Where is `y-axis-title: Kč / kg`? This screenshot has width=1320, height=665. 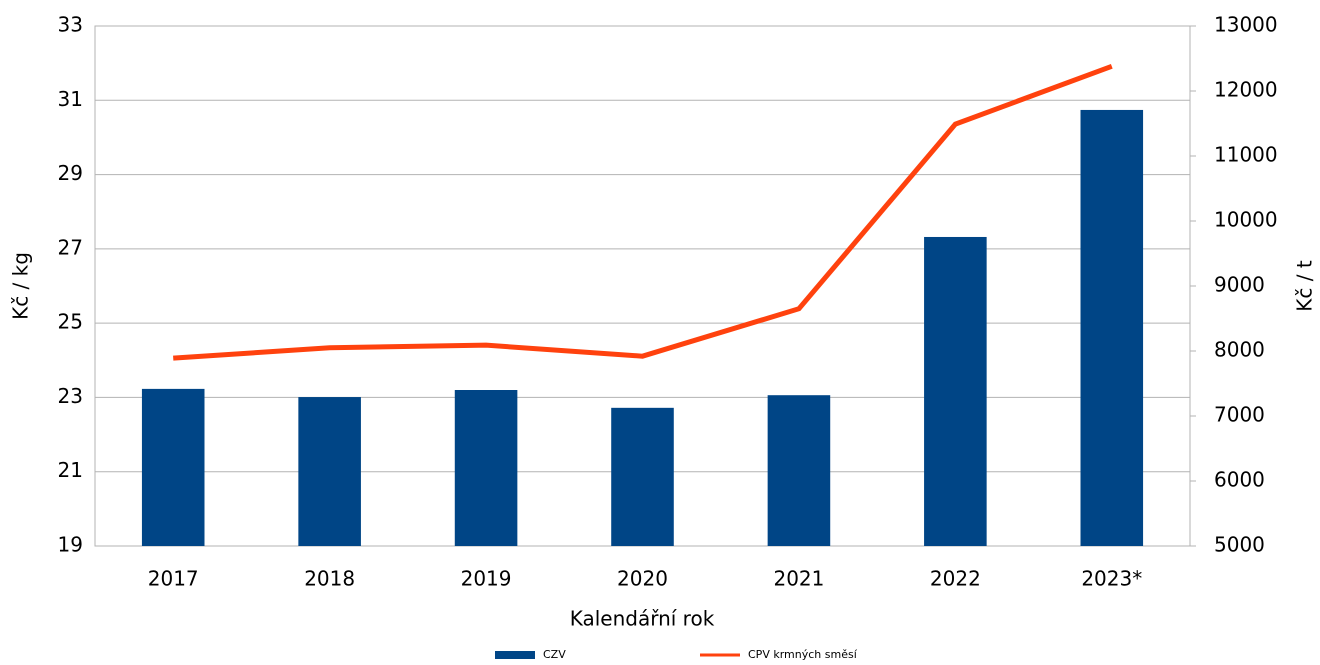
y-axis-title: Kč / kg is located at coordinates (21, 286).